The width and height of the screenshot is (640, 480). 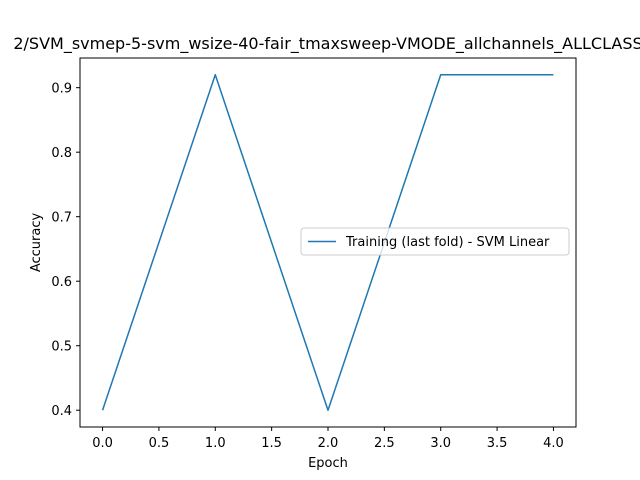 What do you see at coordinates (271, 443) in the screenshot?
I see `x-tick-label: 1.5` at bounding box center [271, 443].